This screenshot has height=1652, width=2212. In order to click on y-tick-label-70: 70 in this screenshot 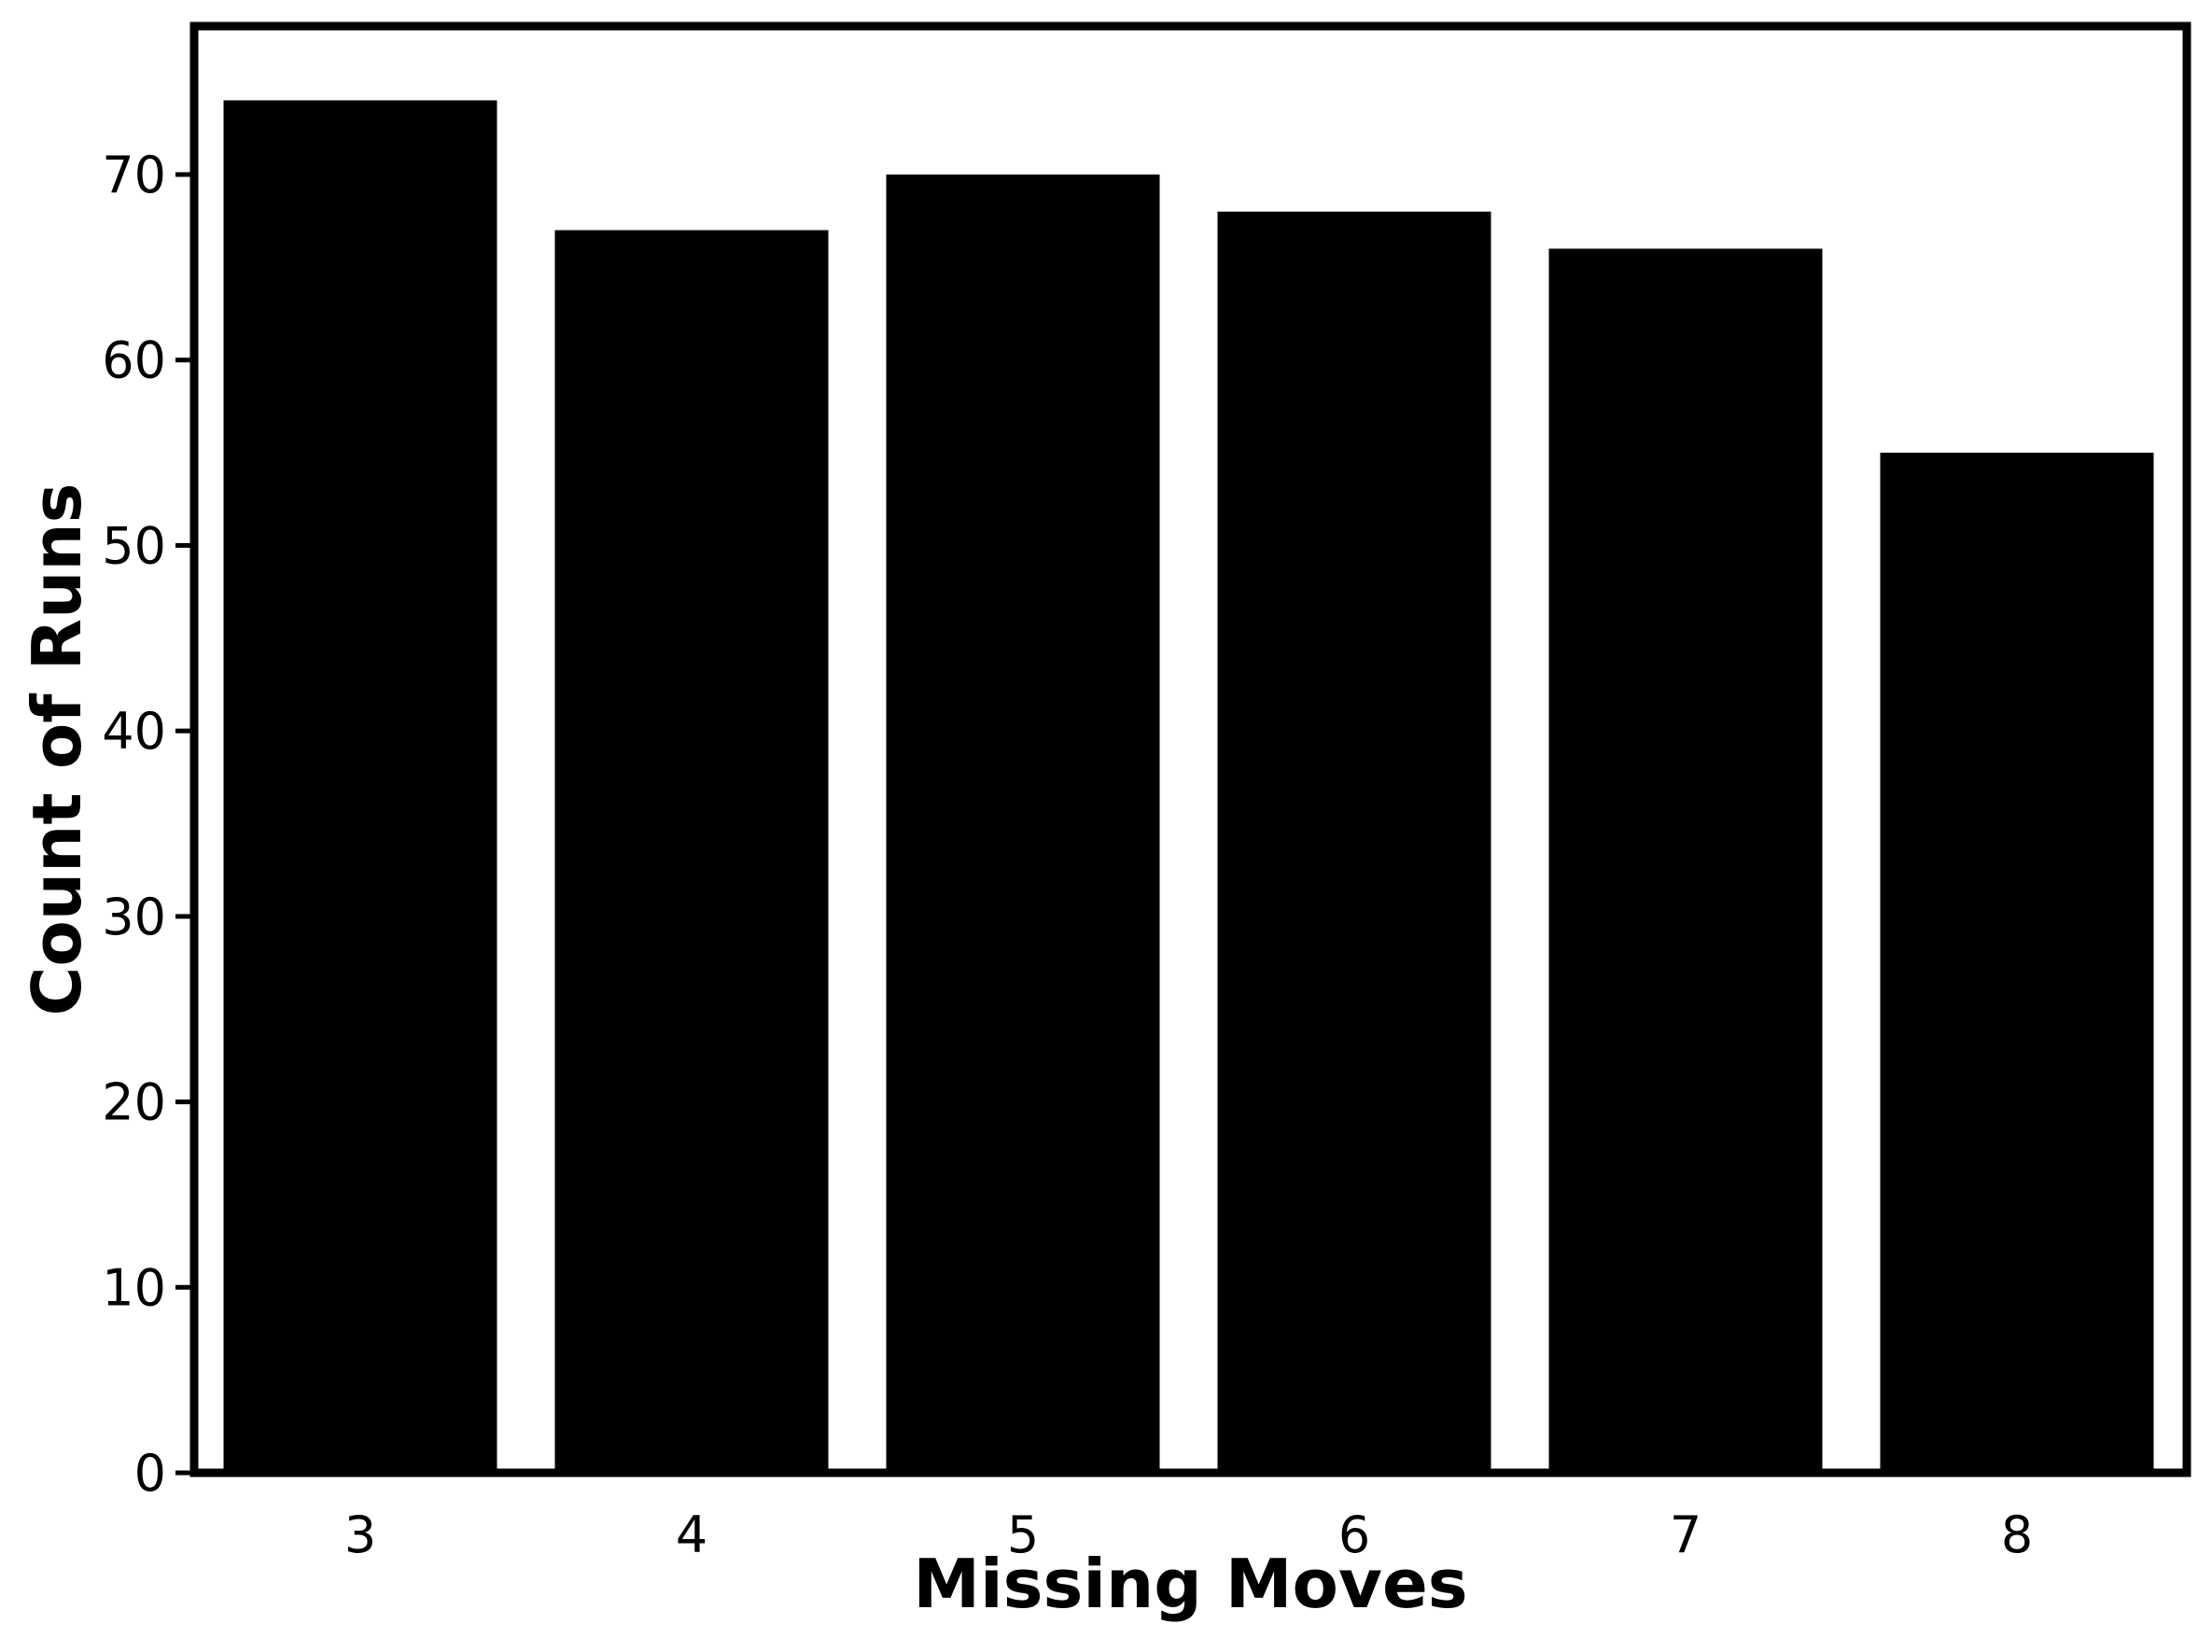, I will do `click(134, 175)`.